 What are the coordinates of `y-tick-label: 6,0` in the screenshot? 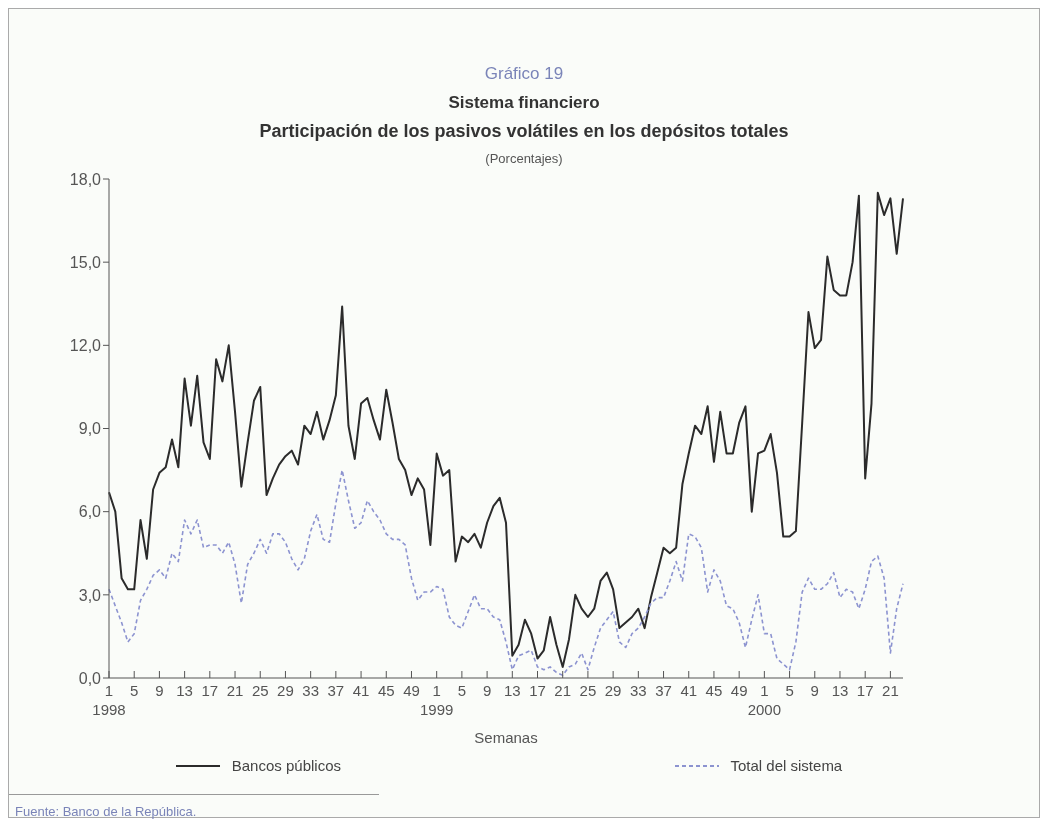 It's located at (90, 512).